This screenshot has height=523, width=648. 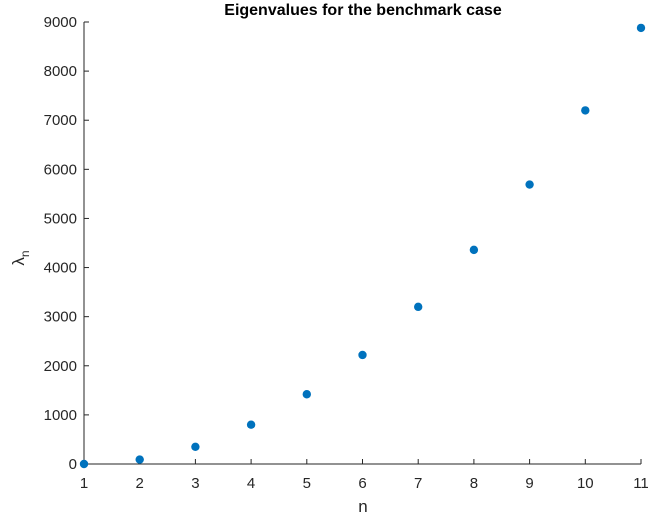 I want to click on x-tick-label: 5, so click(x=307, y=483).